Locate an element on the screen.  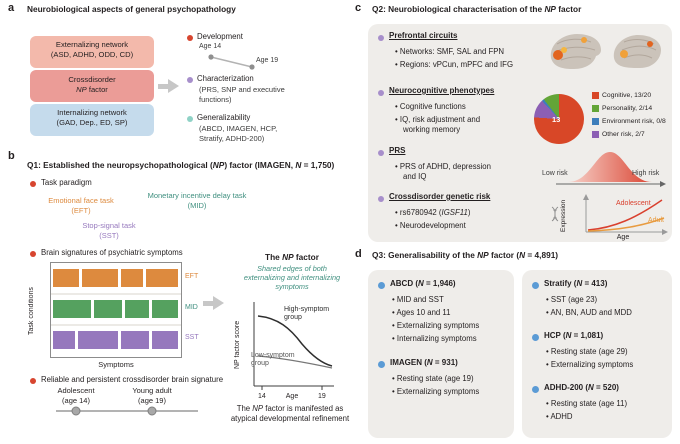
timeline-start-label: Adolescent (age 14) is located at coordinates (76, 395).